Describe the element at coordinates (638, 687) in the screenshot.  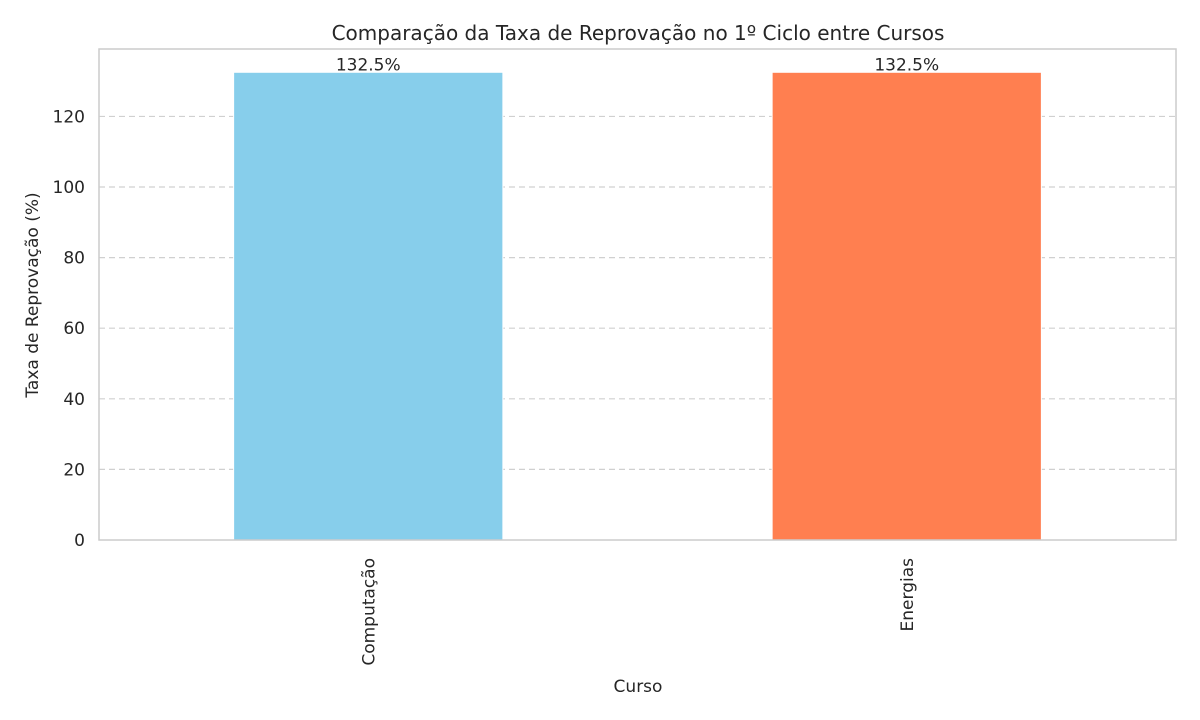
I see `x-axis-label: Curso` at that location.